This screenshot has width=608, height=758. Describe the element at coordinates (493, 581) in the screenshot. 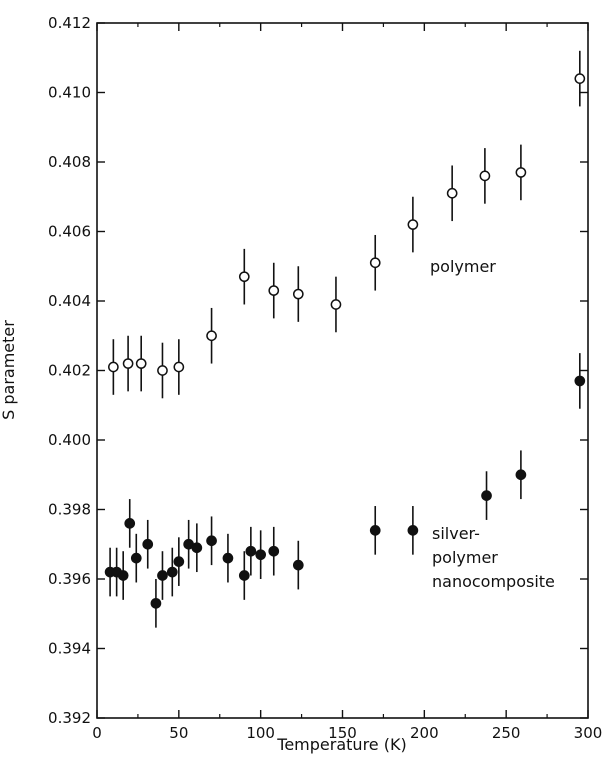

I see `annotation-nanocomposite: nanocomposite` at that location.